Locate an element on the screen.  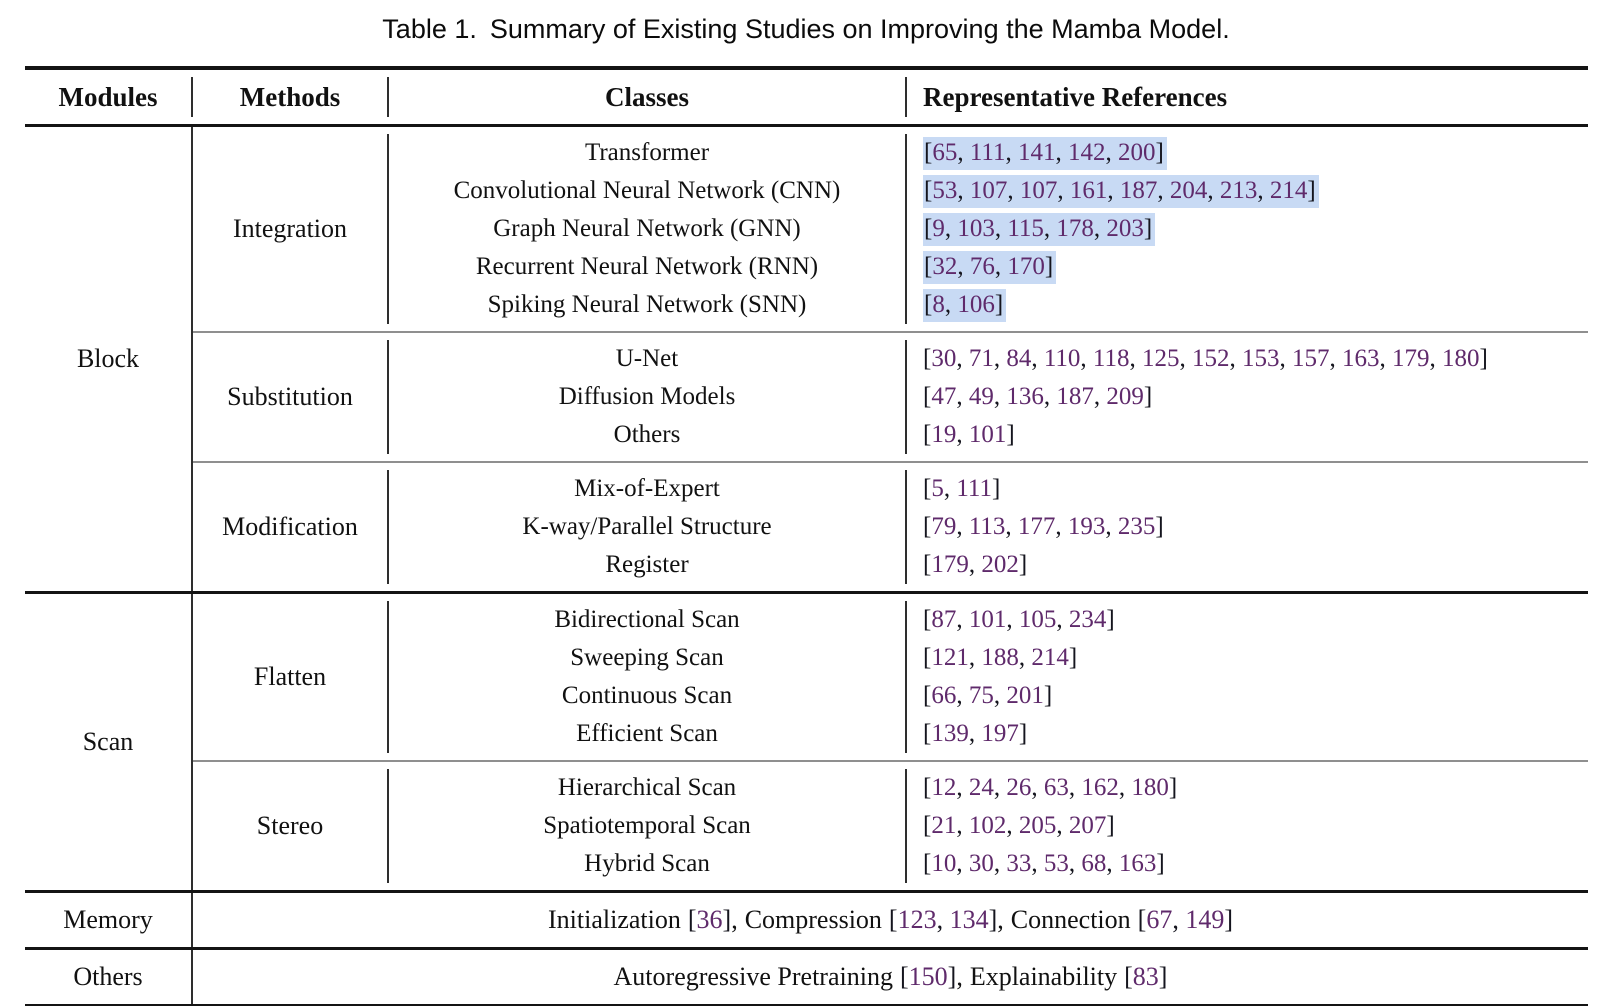
reference-row: [179, 202] is located at coordinates (1255, 565).